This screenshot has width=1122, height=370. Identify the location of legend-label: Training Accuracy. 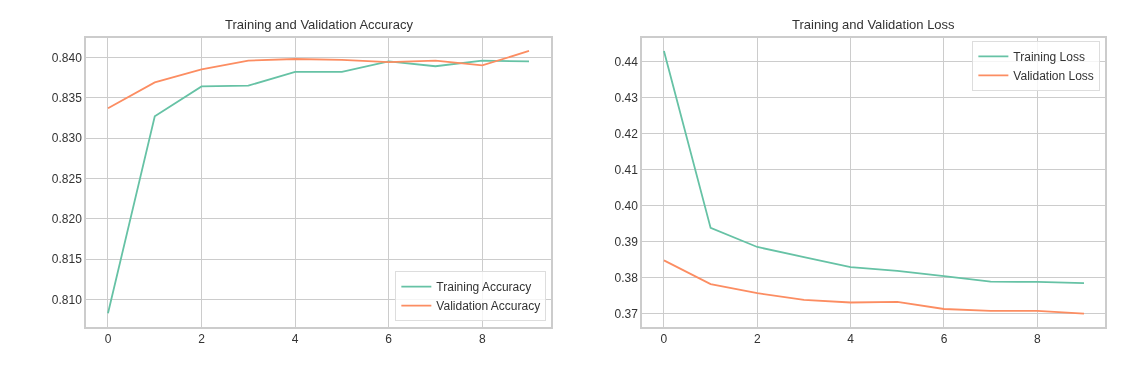
(484, 287).